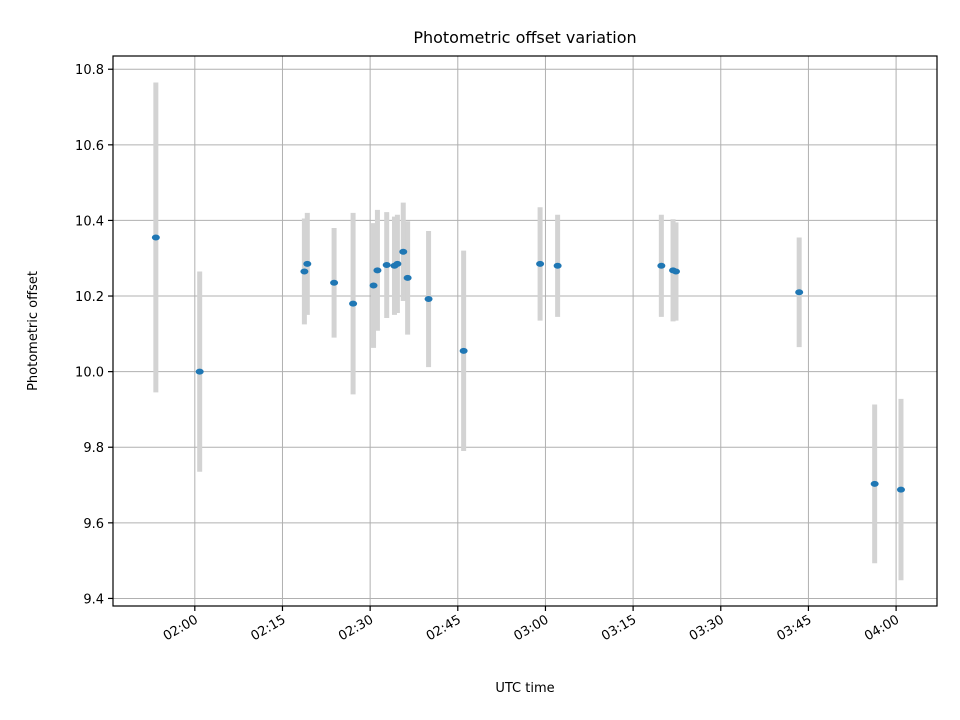 Image resolution: width=960 pixels, height=720 pixels. I want to click on y-tick-label: 9.4, so click(93, 599).